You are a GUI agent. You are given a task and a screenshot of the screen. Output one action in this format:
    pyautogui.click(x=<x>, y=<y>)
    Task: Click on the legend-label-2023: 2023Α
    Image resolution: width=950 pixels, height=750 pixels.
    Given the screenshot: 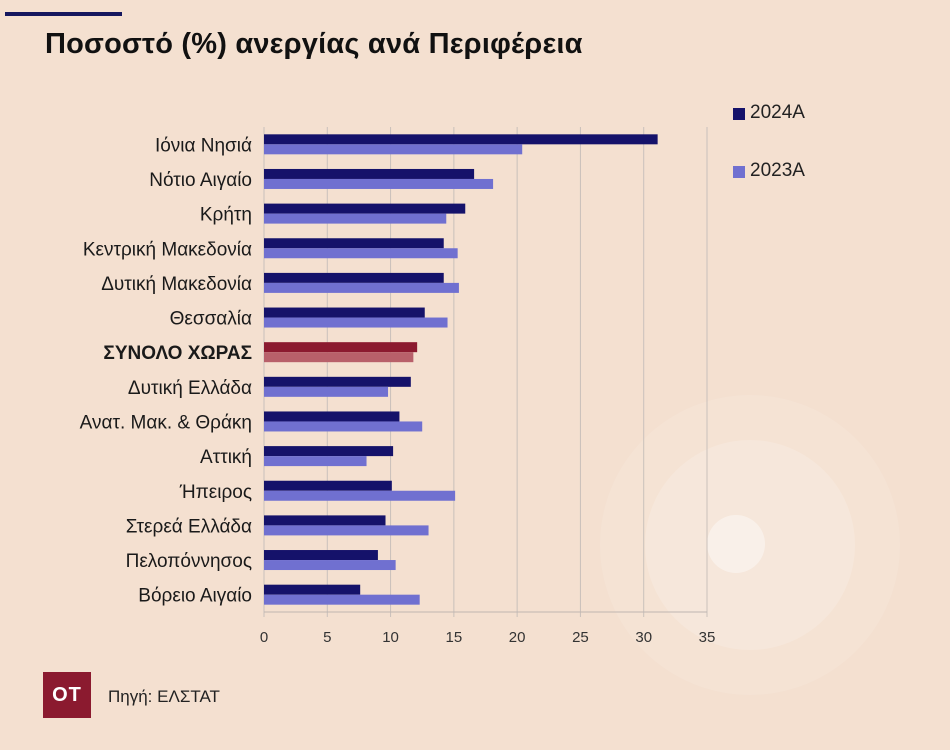 What is the action you would take?
    pyautogui.click(x=777, y=170)
    